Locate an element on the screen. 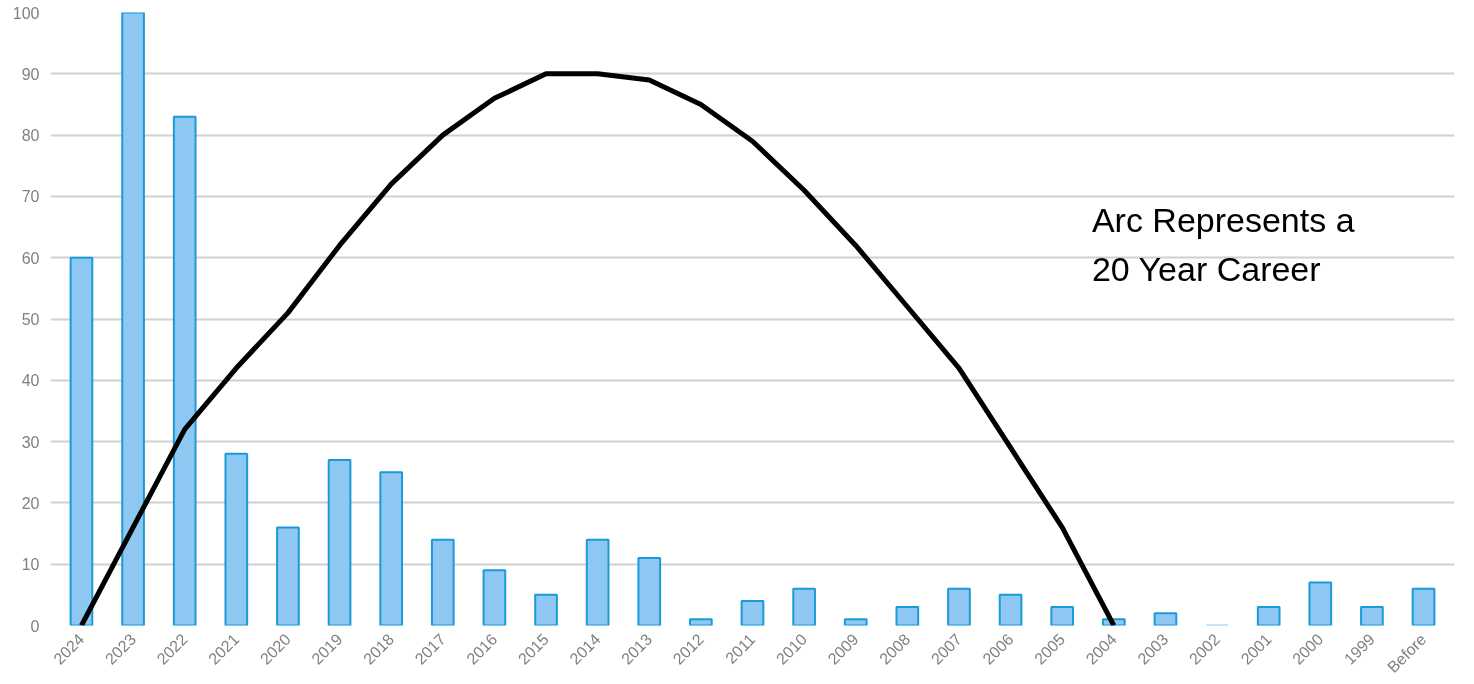  y-tick-label: 30 is located at coordinates (30, 442).